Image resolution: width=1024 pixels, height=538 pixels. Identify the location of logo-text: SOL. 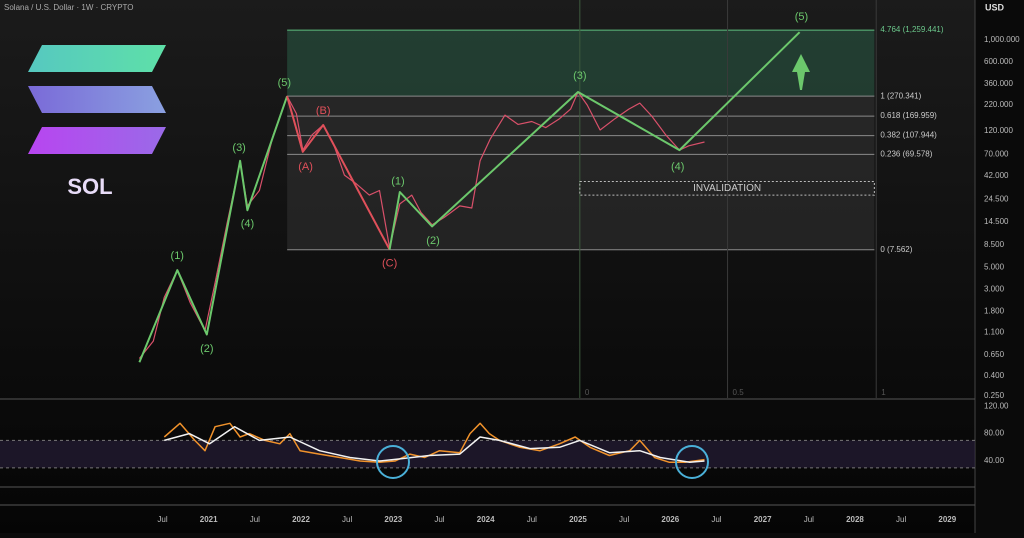
(89, 186).